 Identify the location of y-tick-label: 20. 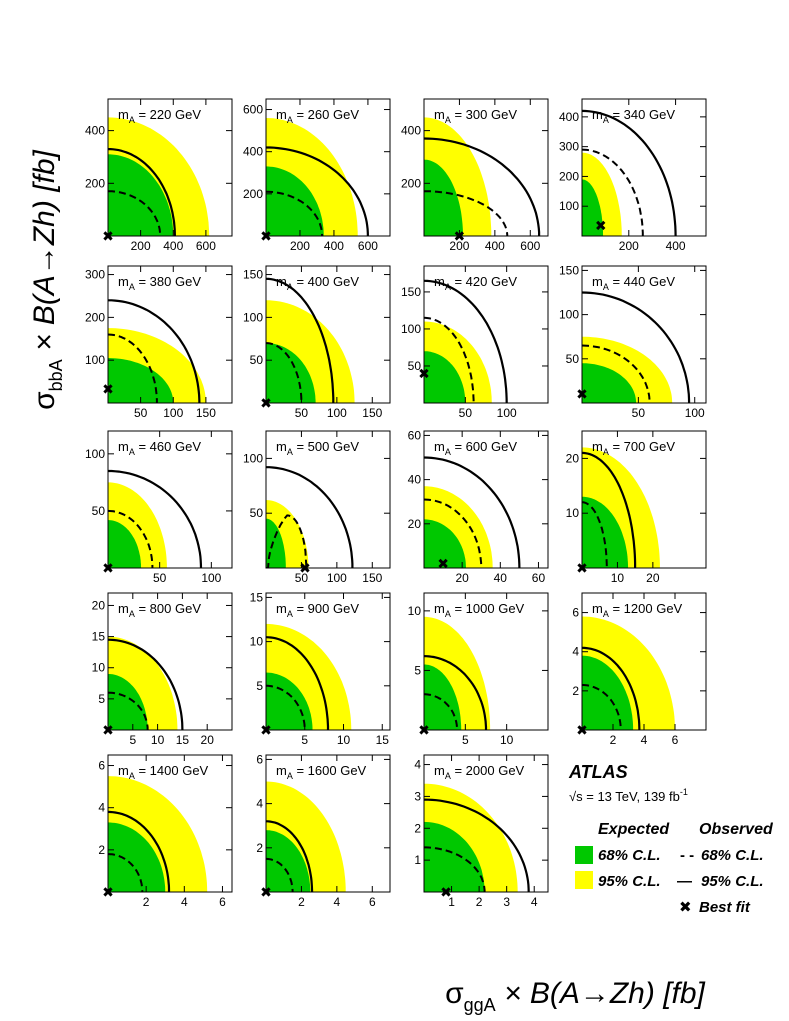
(573, 458).